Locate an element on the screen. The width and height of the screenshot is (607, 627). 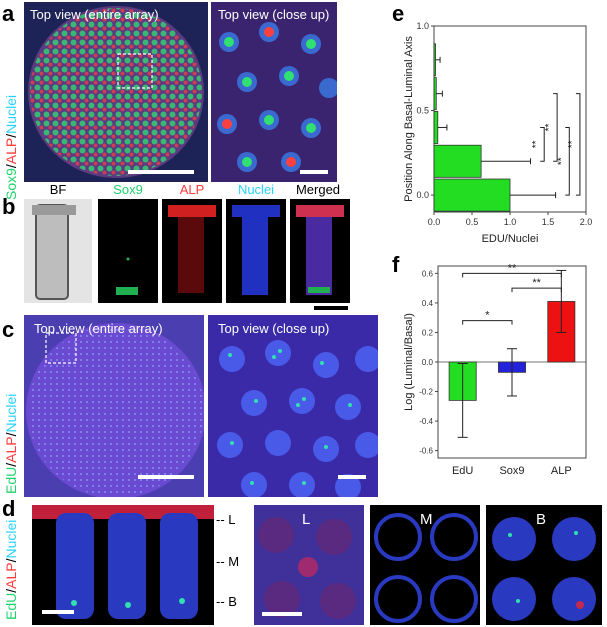
x-tick-label: 1.5 is located at coordinates (548, 222).